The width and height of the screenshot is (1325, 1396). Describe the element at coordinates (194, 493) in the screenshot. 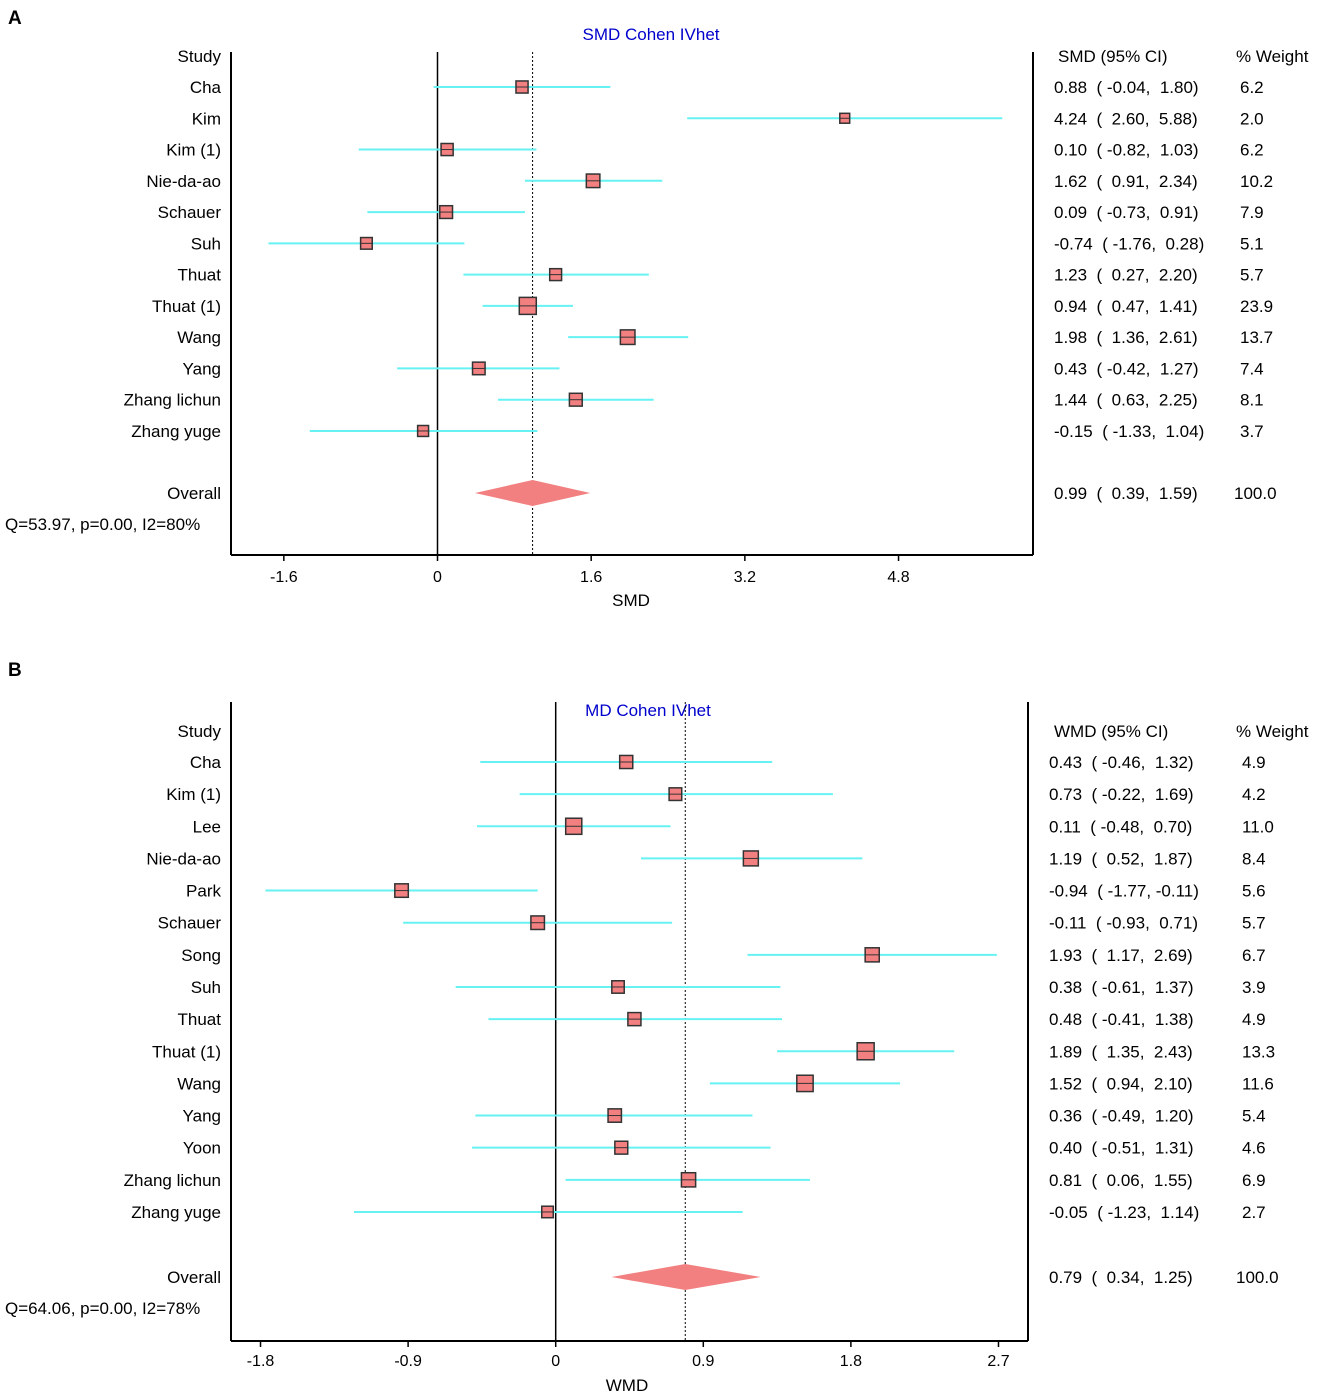

I see `overall-label: Overall` at that location.